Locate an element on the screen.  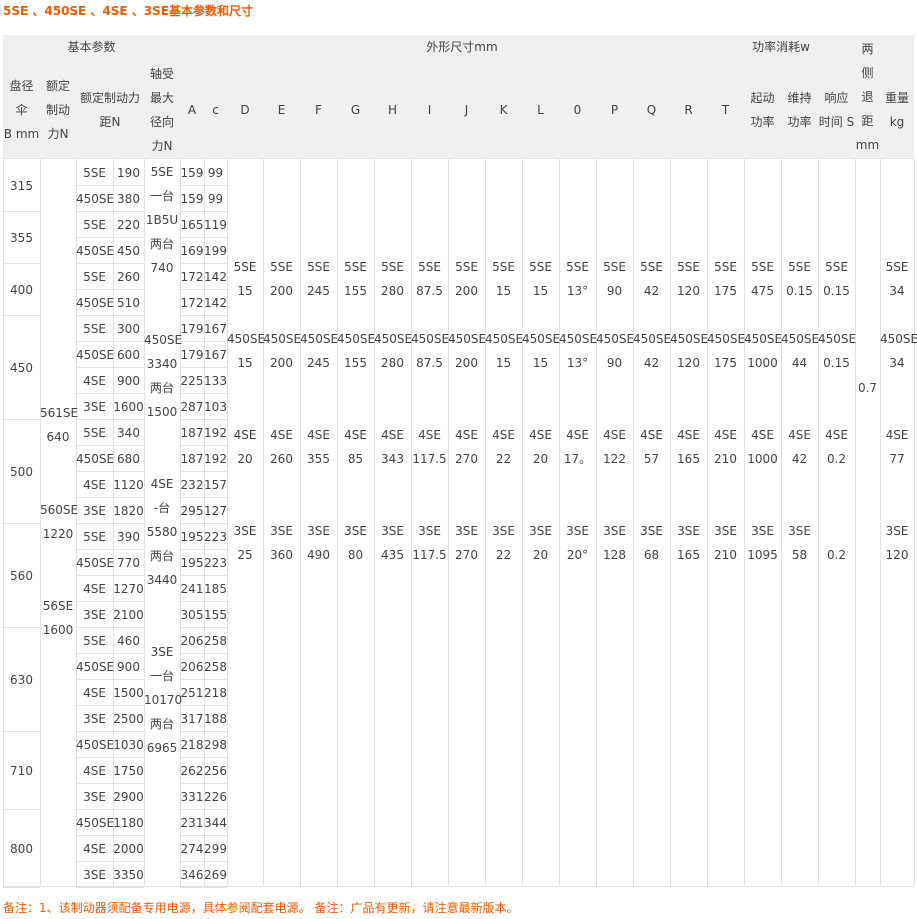
dim-c: 298 is located at coordinates (215, 745).